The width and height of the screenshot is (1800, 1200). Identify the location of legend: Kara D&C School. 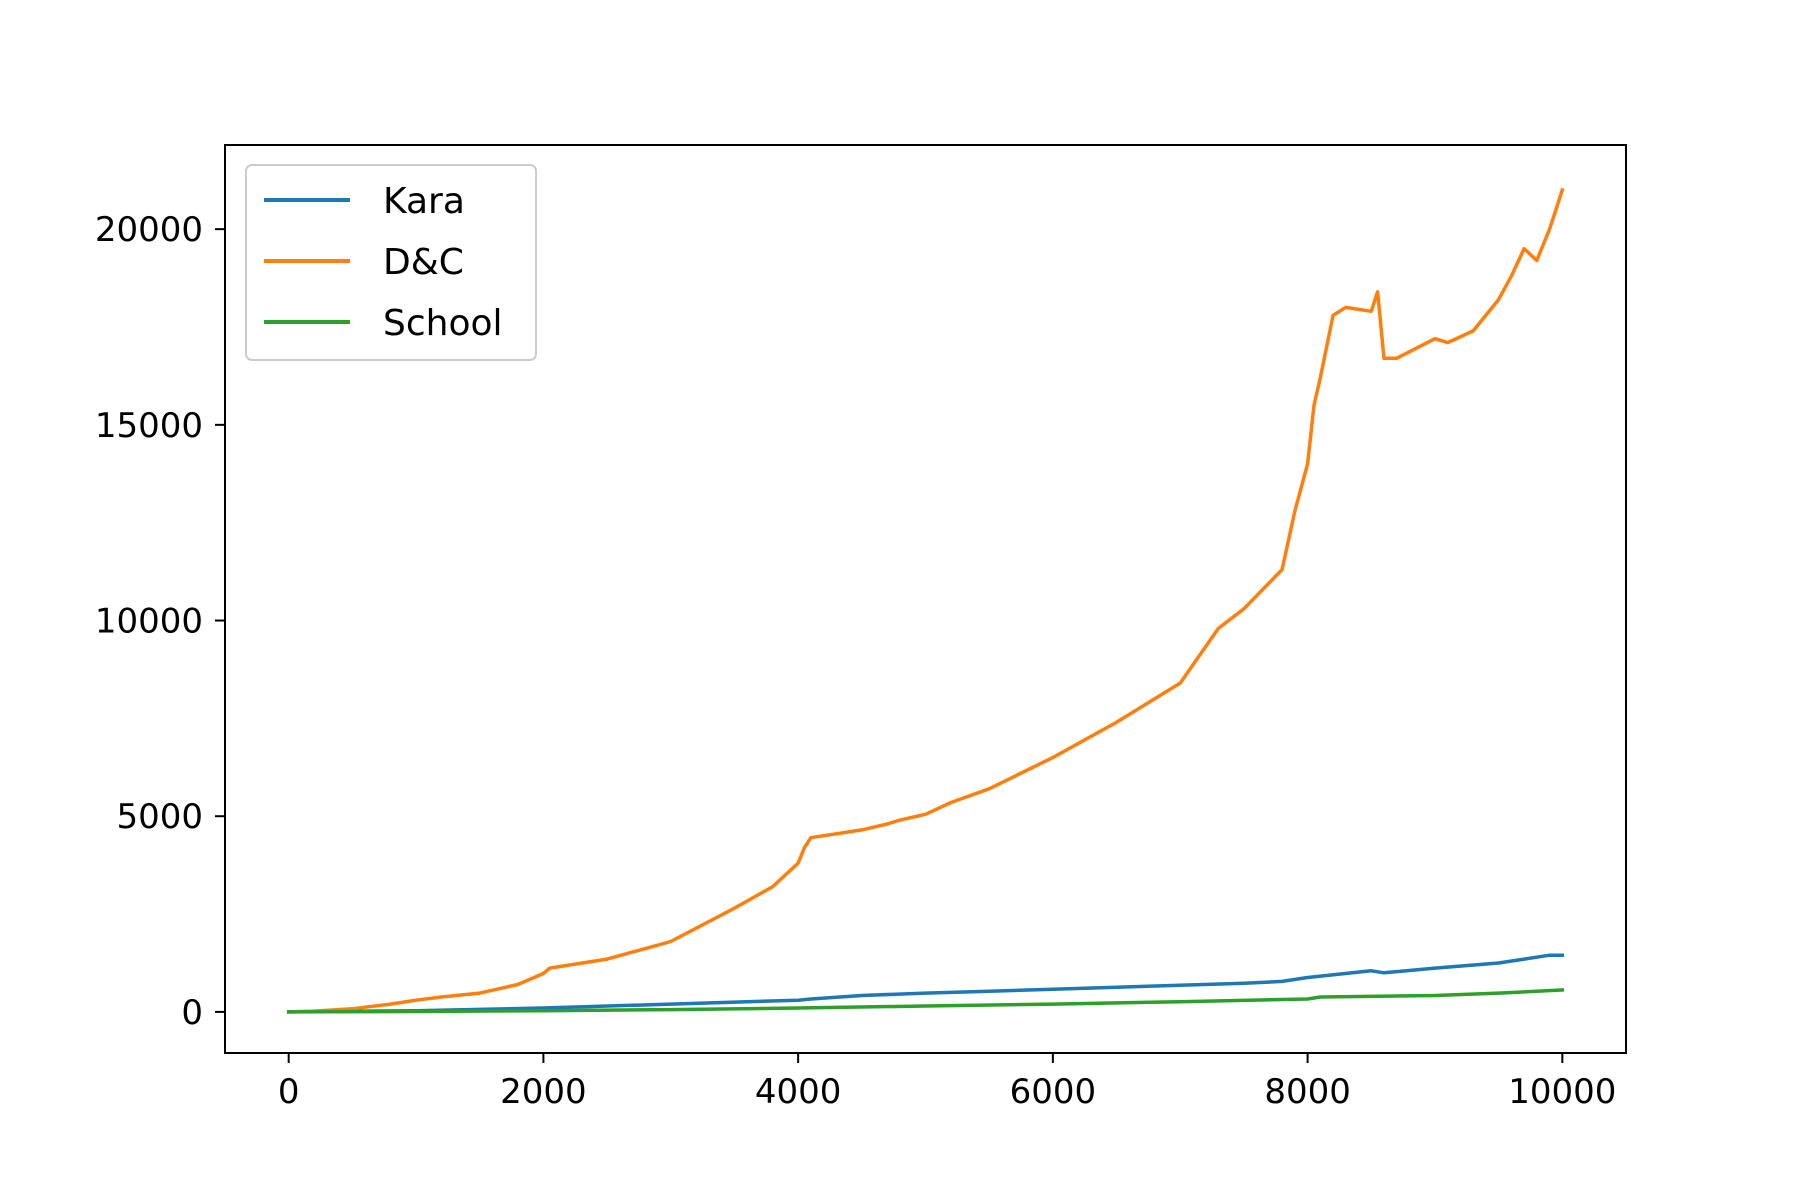
(391, 262).